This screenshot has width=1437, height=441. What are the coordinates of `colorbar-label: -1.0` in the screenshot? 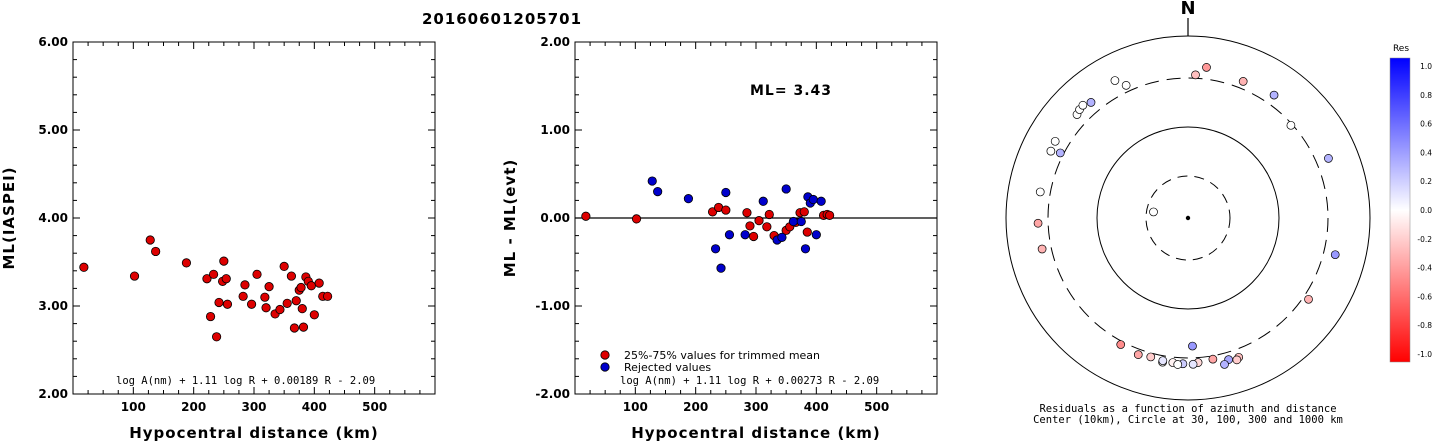 It's located at (1424, 354).